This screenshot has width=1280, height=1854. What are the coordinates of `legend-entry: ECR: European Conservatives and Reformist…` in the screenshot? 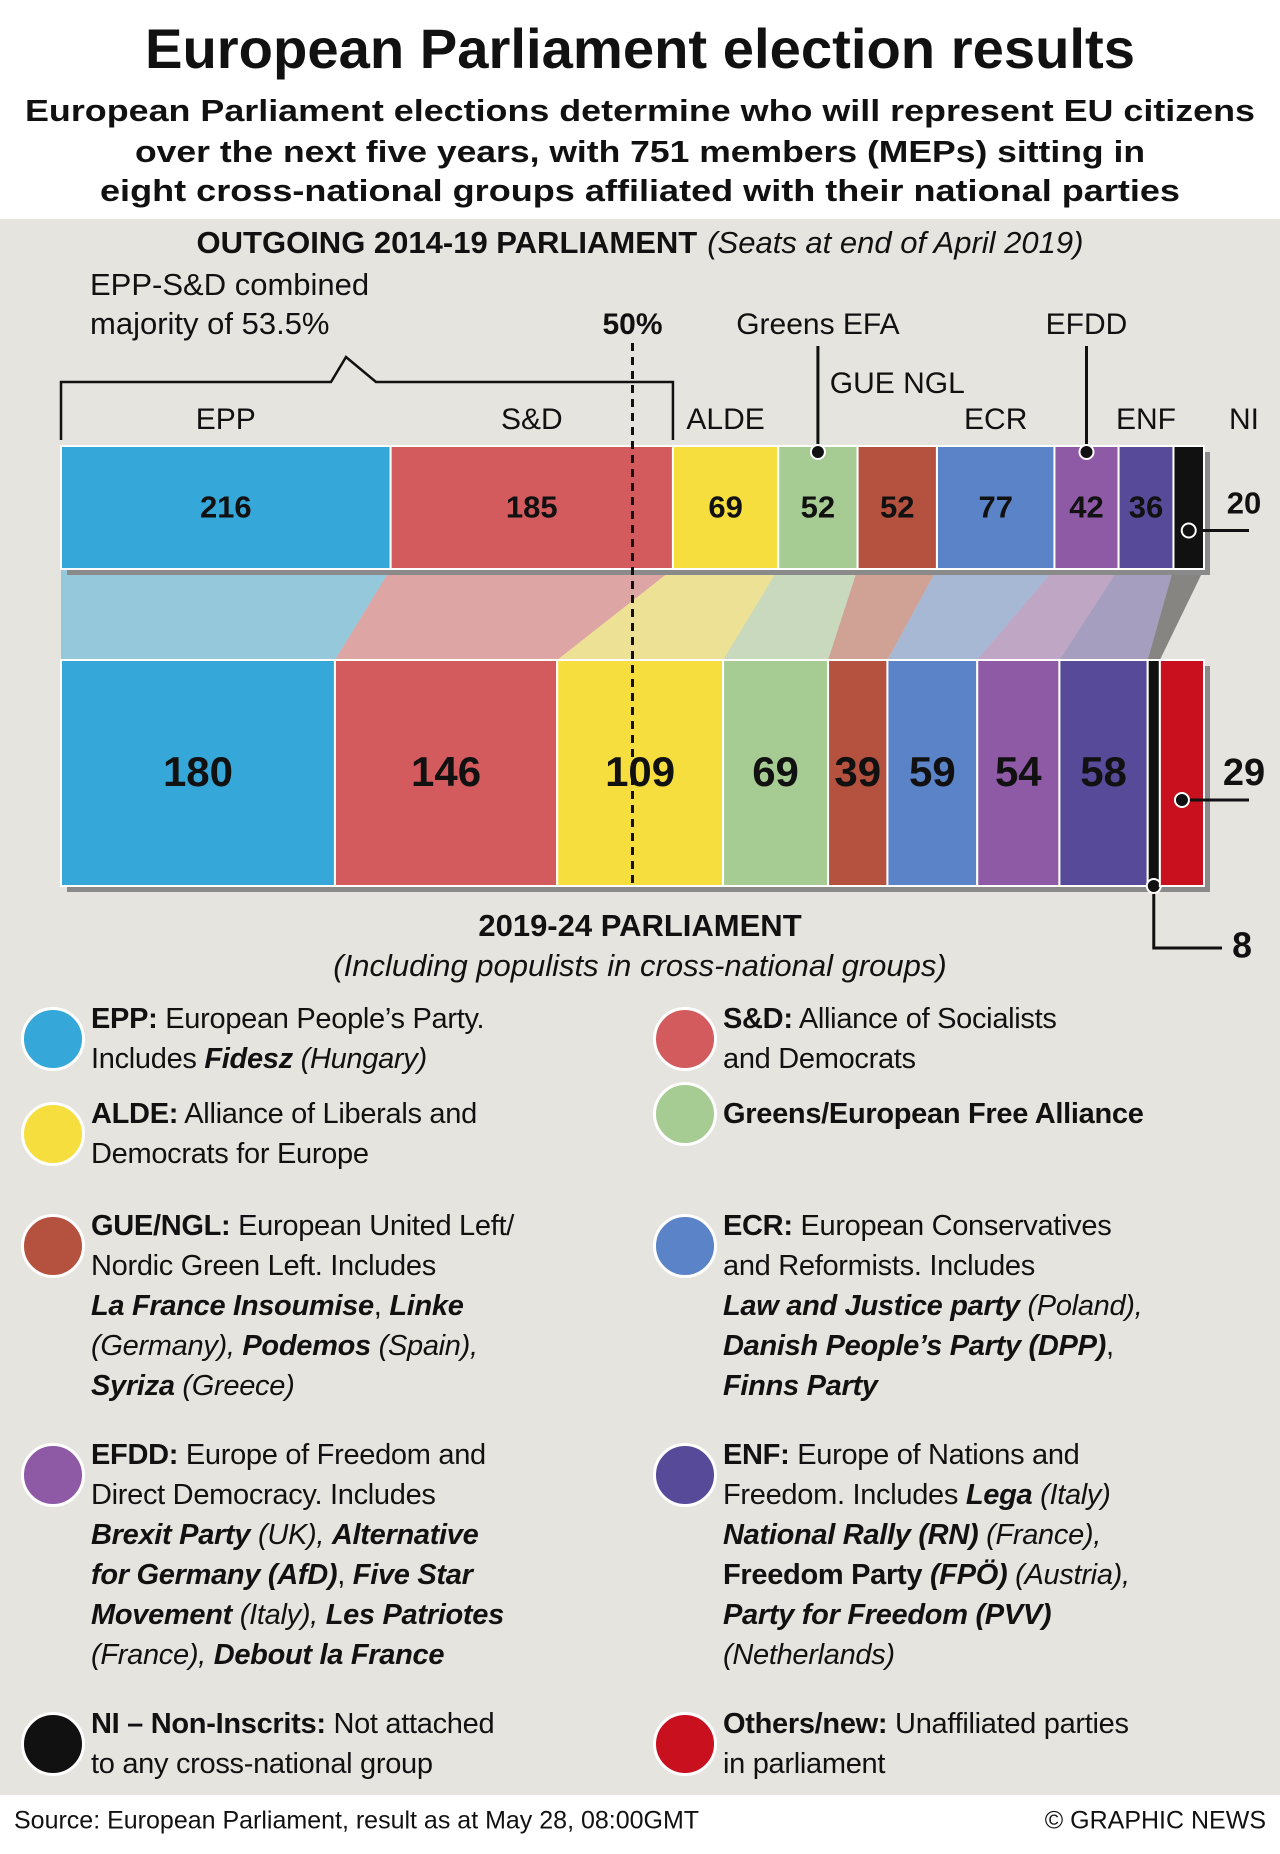 It's located at (933, 1306).